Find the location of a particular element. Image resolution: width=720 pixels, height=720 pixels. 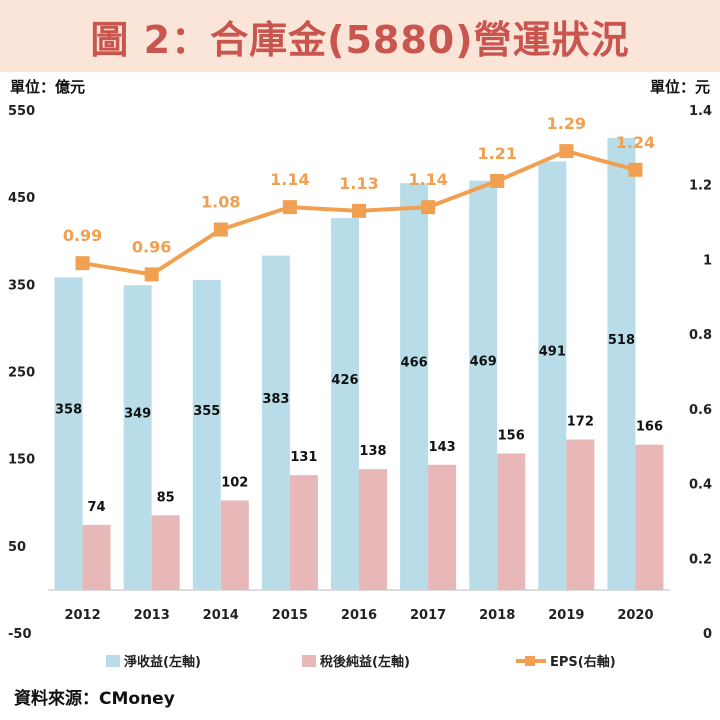

bar-net-income-label: 156 is located at coordinates (511, 435).